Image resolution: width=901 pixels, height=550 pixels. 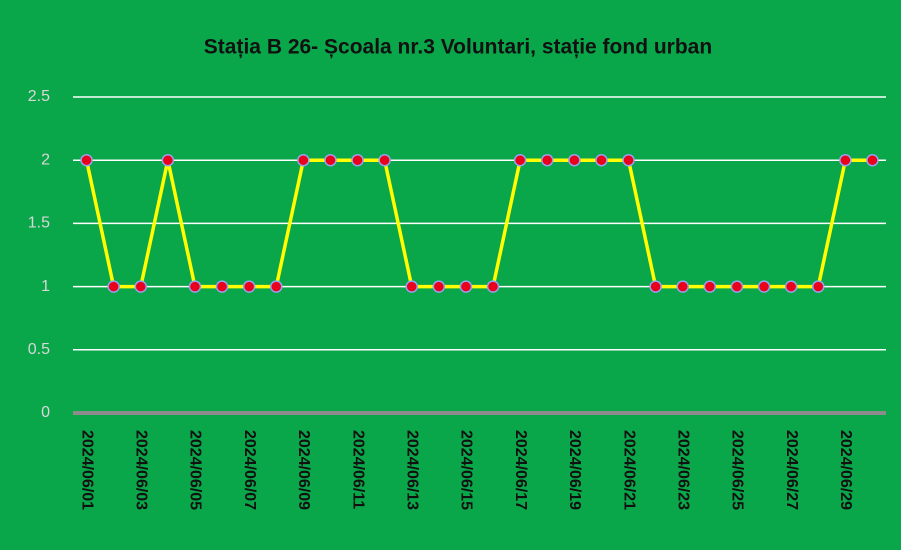 I want to click on y-tick-label: 0.5, so click(x=39, y=349).